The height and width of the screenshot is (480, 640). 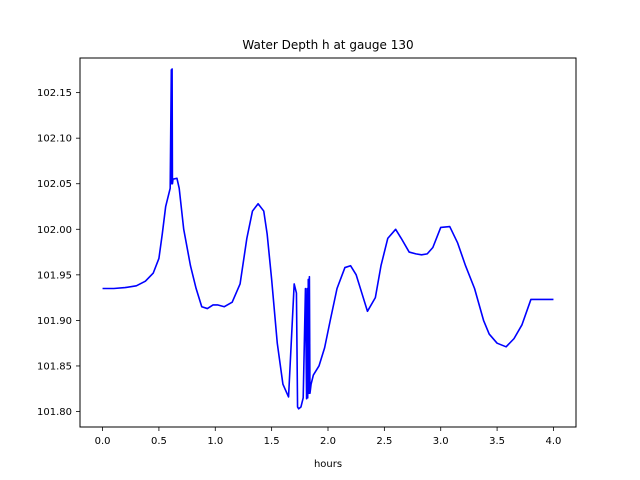 I want to click on x-tick-label: 2.5, so click(x=384, y=441).